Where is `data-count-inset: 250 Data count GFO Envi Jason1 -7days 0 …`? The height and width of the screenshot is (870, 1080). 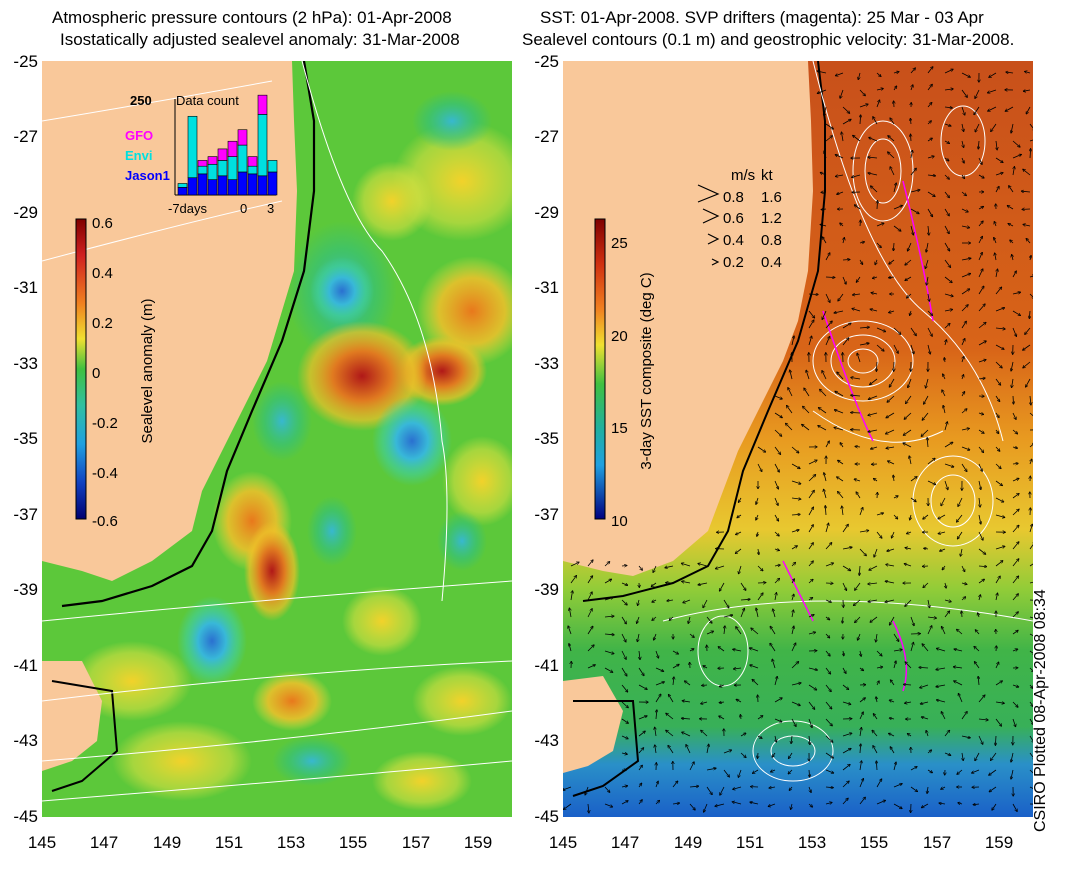
data-count-inset: 250 Data count GFO Envi Jason1 -7days 0 … is located at coordinates (201, 154).